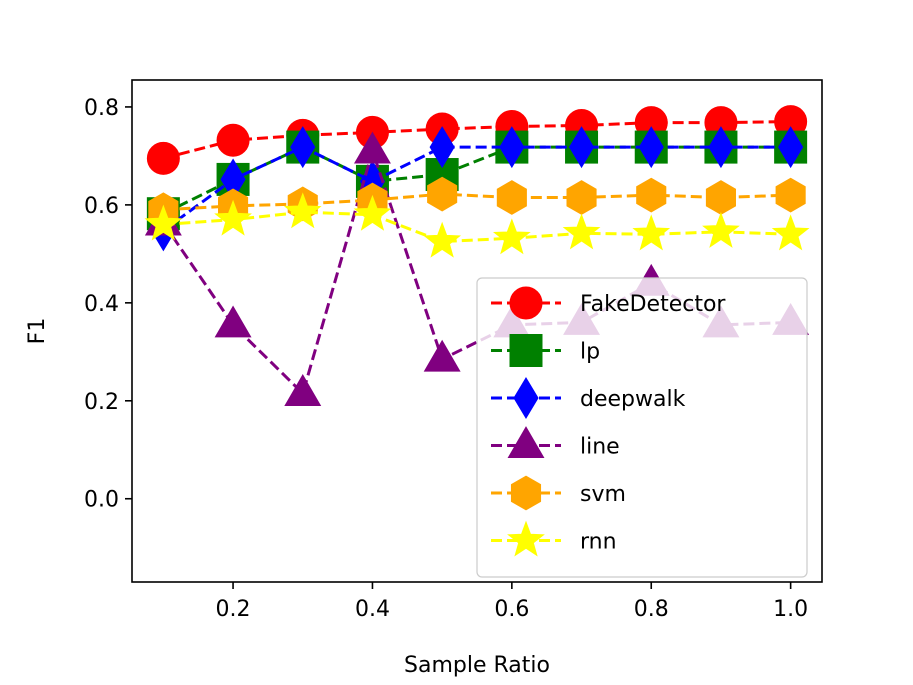  What do you see at coordinates (633, 399) in the screenshot?
I see `legend-label: deepwalk` at bounding box center [633, 399].